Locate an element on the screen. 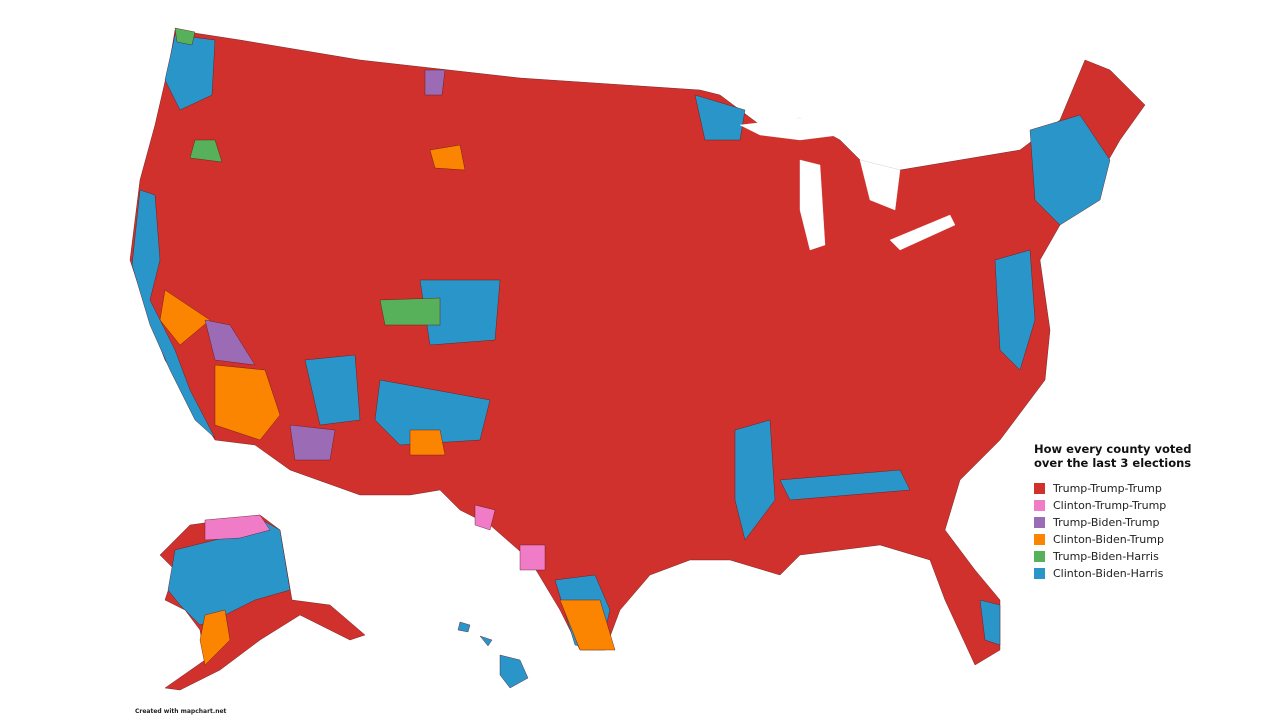 The height and width of the screenshot is (720, 1280). colorado-green is located at coordinates (410, 311).